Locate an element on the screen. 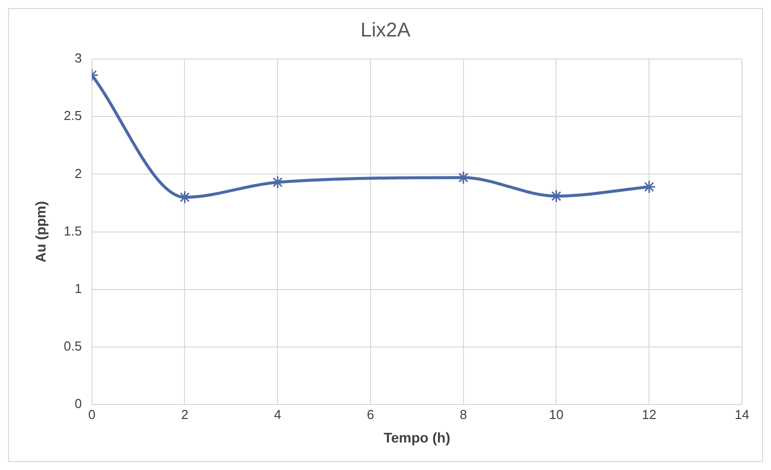 This screenshot has height=470, width=771. x-tick-label: 12 is located at coordinates (649, 414).